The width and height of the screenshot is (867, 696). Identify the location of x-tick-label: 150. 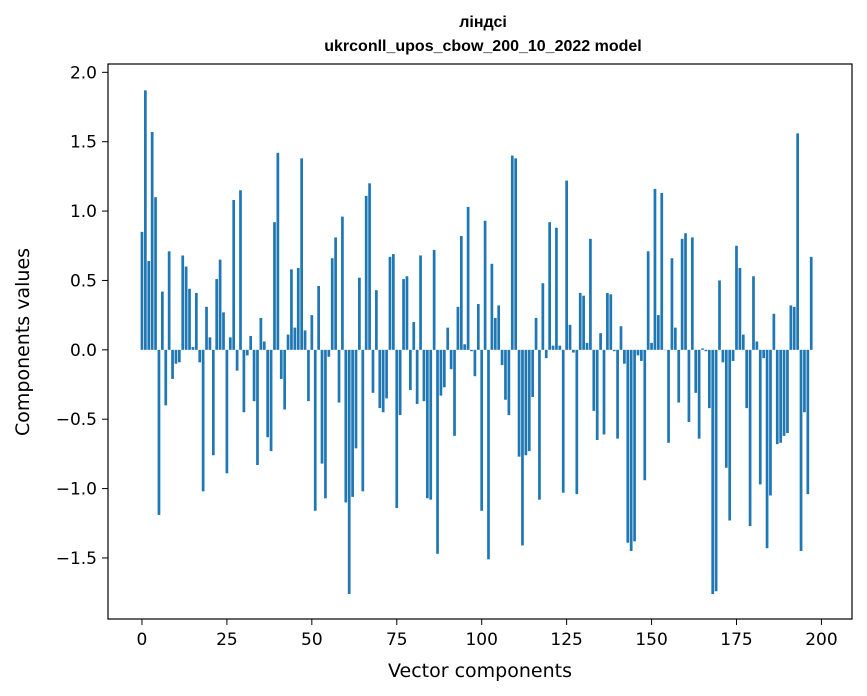
(651, 640).